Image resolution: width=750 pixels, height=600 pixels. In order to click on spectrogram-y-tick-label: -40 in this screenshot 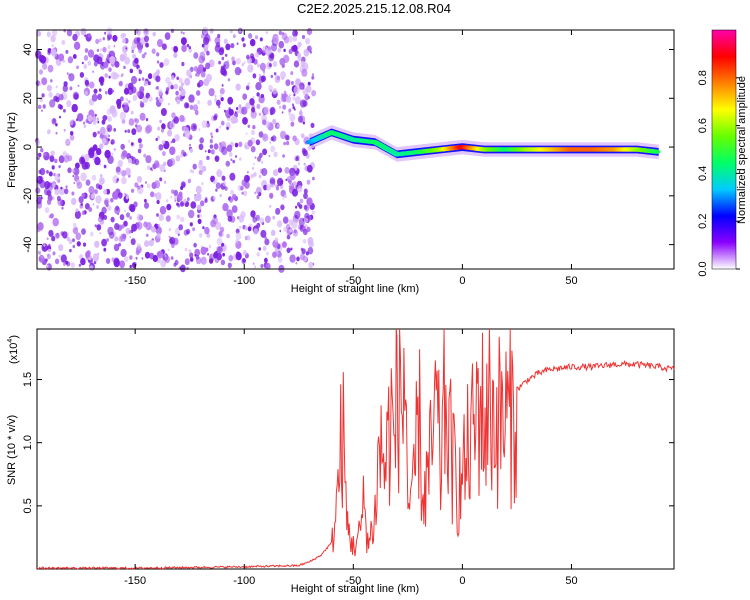, I will do `click(28, 245)`.